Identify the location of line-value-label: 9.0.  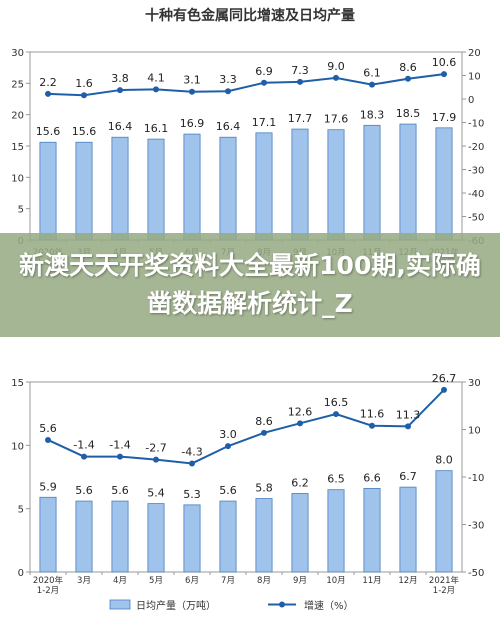
(336, 66).